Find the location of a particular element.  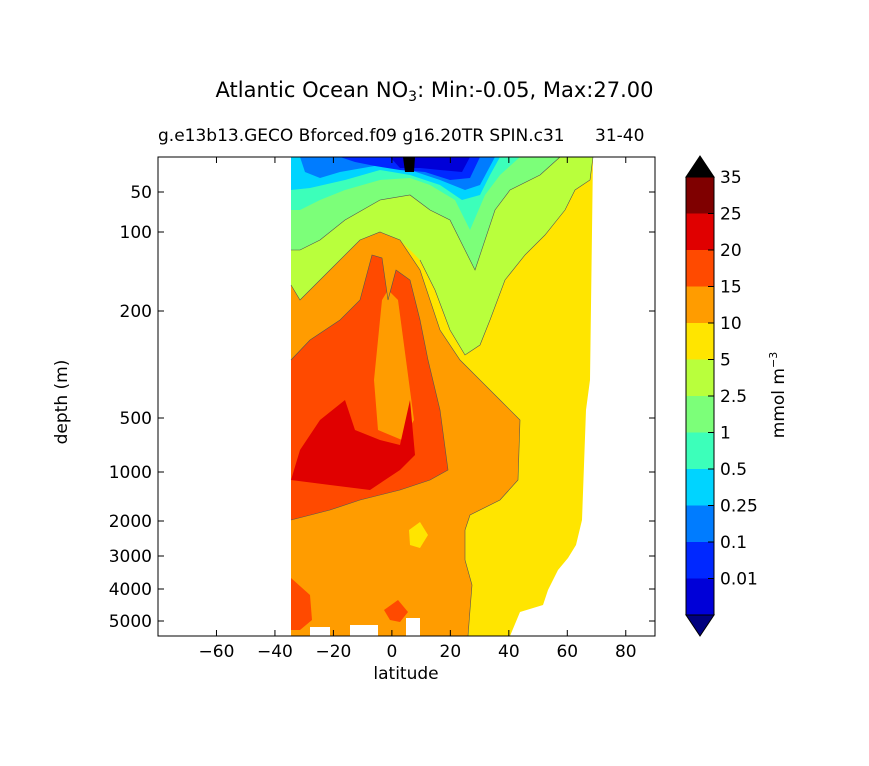

colorbar-tick-label: 0.01 is located at coordinates (739, 580).